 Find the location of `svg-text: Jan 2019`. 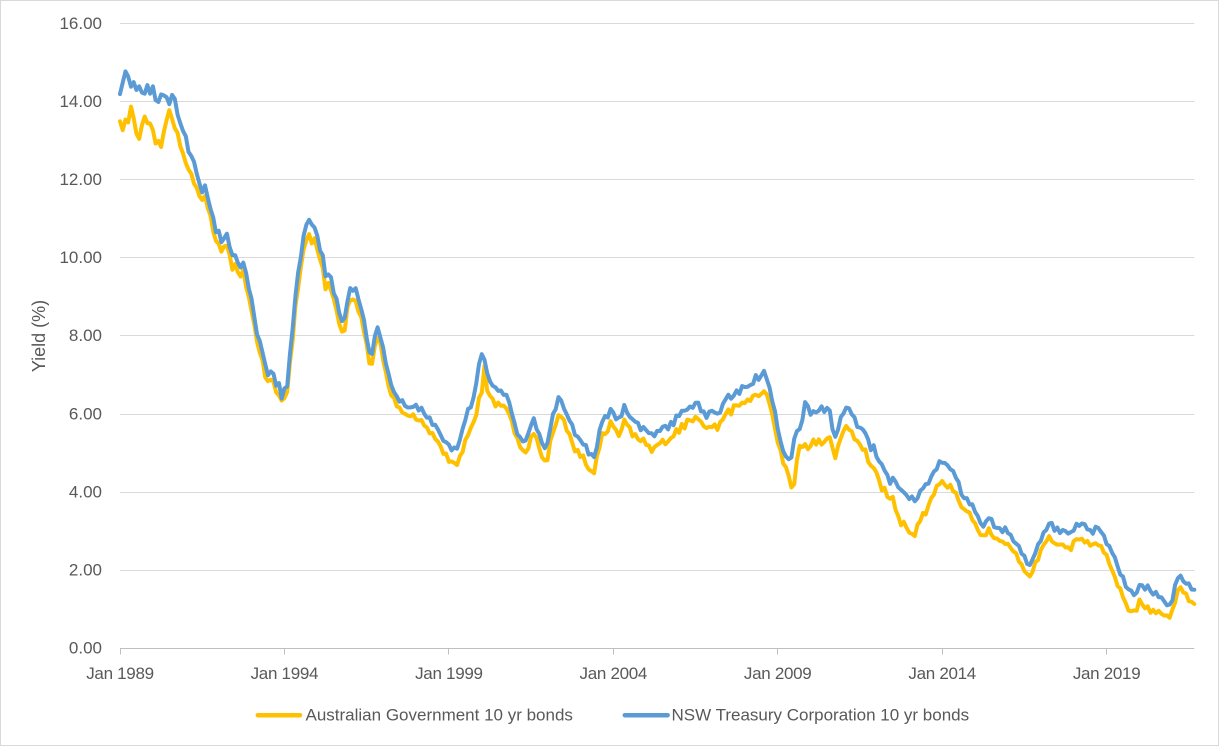

svg-text: Jan 2019 is located at coordinates (1107, 673).